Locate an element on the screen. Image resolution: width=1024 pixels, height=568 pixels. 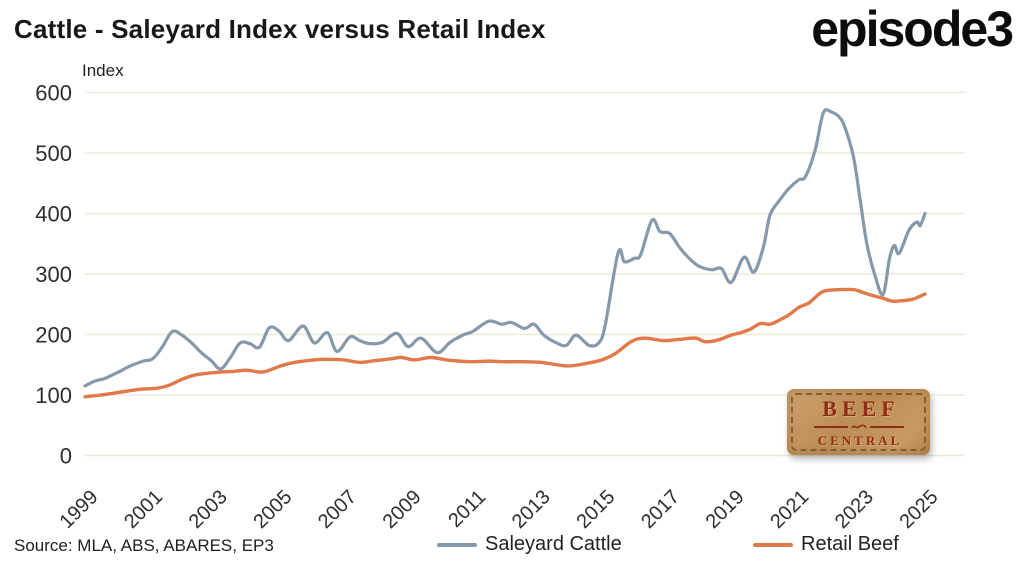
beef-central-badge: BEEF CENTRAL is located at coordinates (858, 422).